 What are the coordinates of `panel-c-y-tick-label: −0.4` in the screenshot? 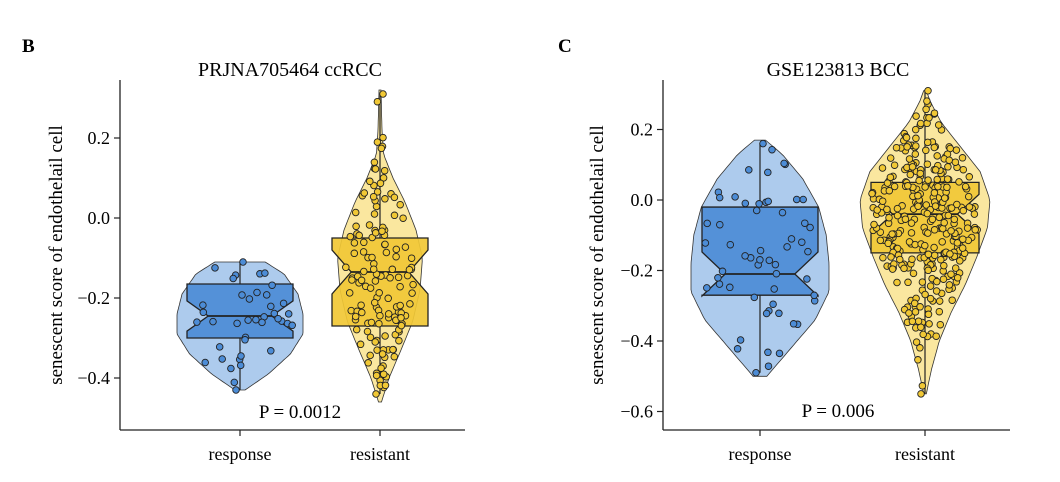 It's located at (636, 341).